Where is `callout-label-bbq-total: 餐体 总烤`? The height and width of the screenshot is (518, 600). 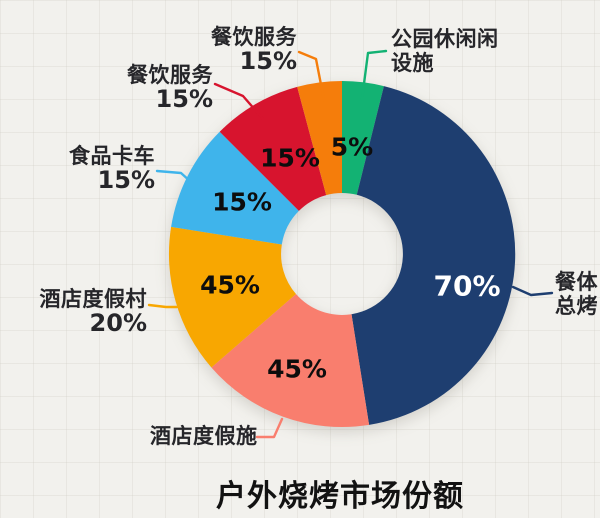
callout-label-bbq-total: 餐体 总烤 is located at coordinates (577, 294).